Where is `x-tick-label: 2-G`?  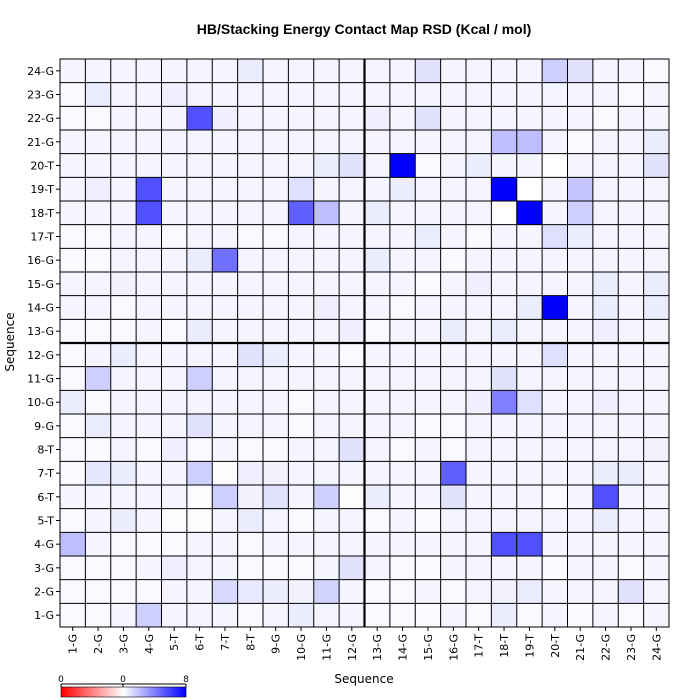 x-tick-label: 2-G is located at coordinates (98, 644).